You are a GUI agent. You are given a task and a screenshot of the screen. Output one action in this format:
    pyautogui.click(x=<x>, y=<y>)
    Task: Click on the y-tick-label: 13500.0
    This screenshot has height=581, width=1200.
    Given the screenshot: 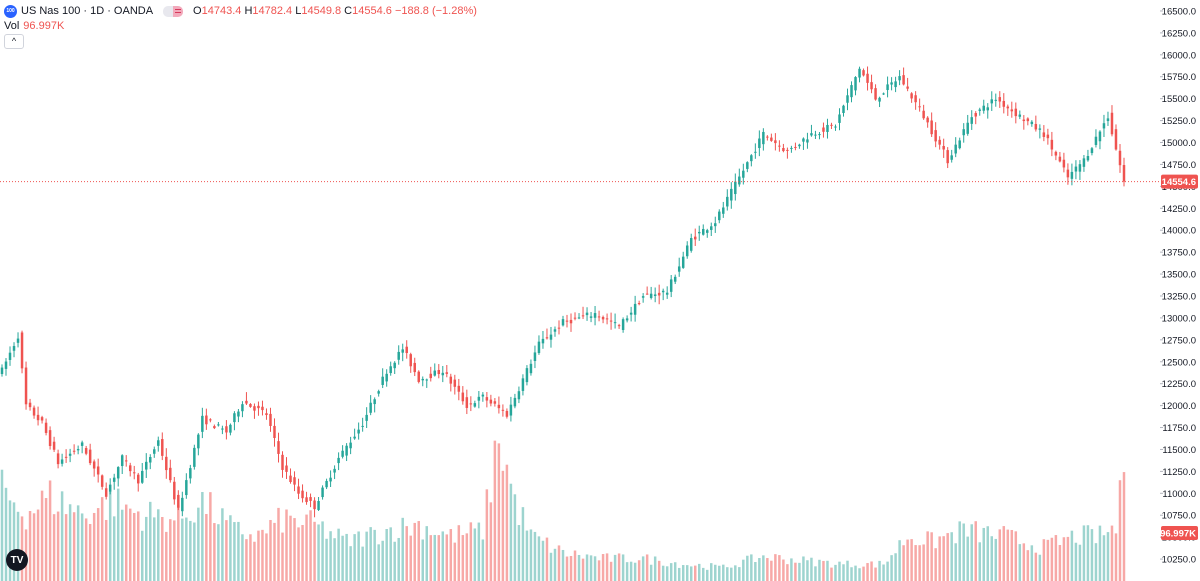 What is the action you would take?
    pyautogui.click(x=1179, y=275)
    